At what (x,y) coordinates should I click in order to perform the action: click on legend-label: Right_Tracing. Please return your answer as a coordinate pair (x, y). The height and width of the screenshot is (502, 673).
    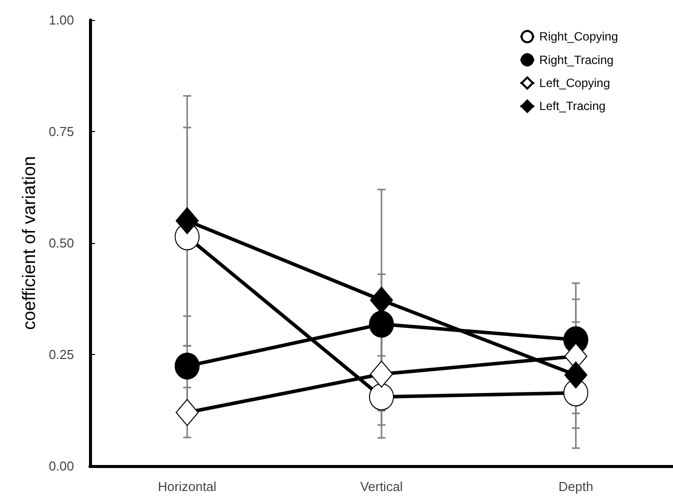
    Looking at the image, I should click on (576, 59).